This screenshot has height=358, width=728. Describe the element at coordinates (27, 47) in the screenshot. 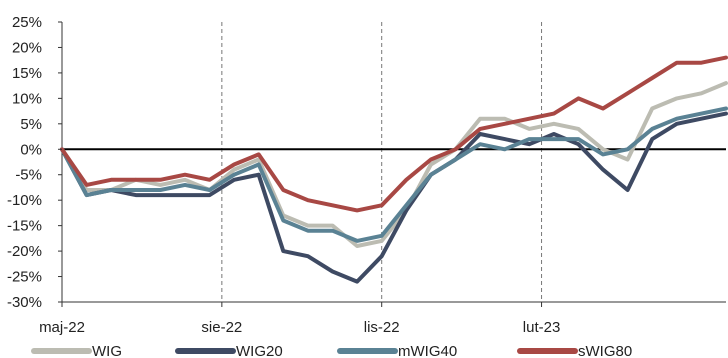

I see `y-tick-label: 20%` at that location.